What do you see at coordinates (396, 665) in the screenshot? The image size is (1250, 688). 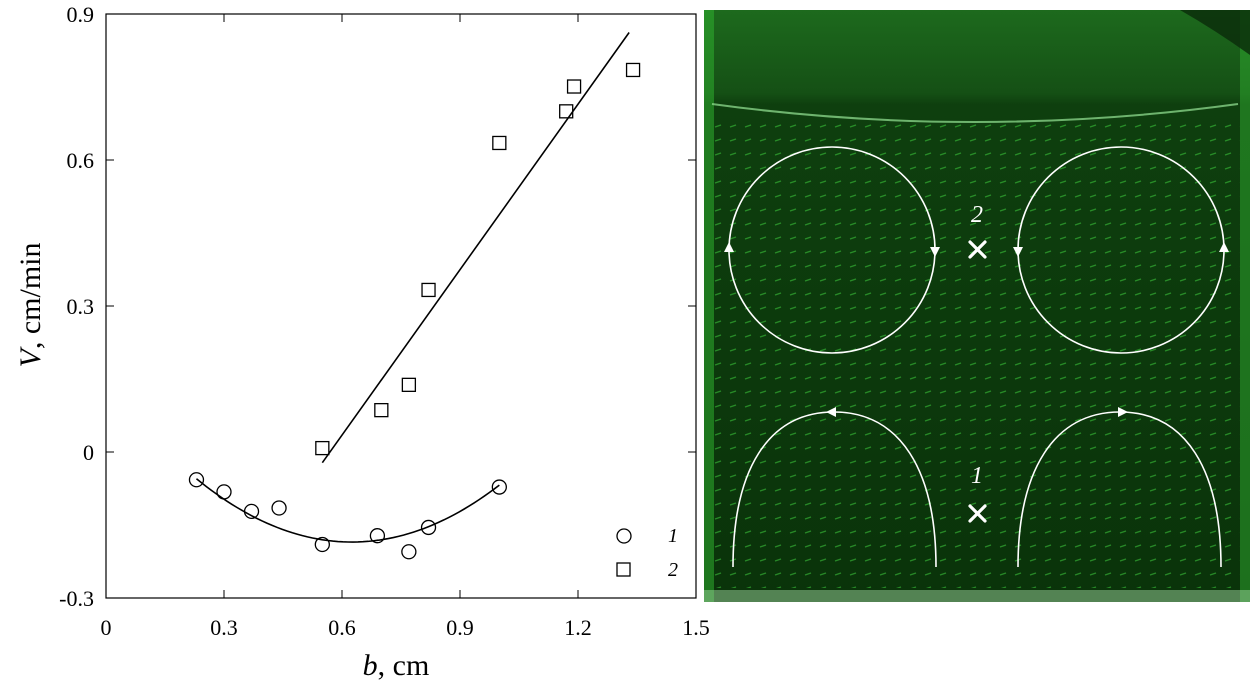 I see `x-axis-label: b, cm` at bounding box center [396, 665].